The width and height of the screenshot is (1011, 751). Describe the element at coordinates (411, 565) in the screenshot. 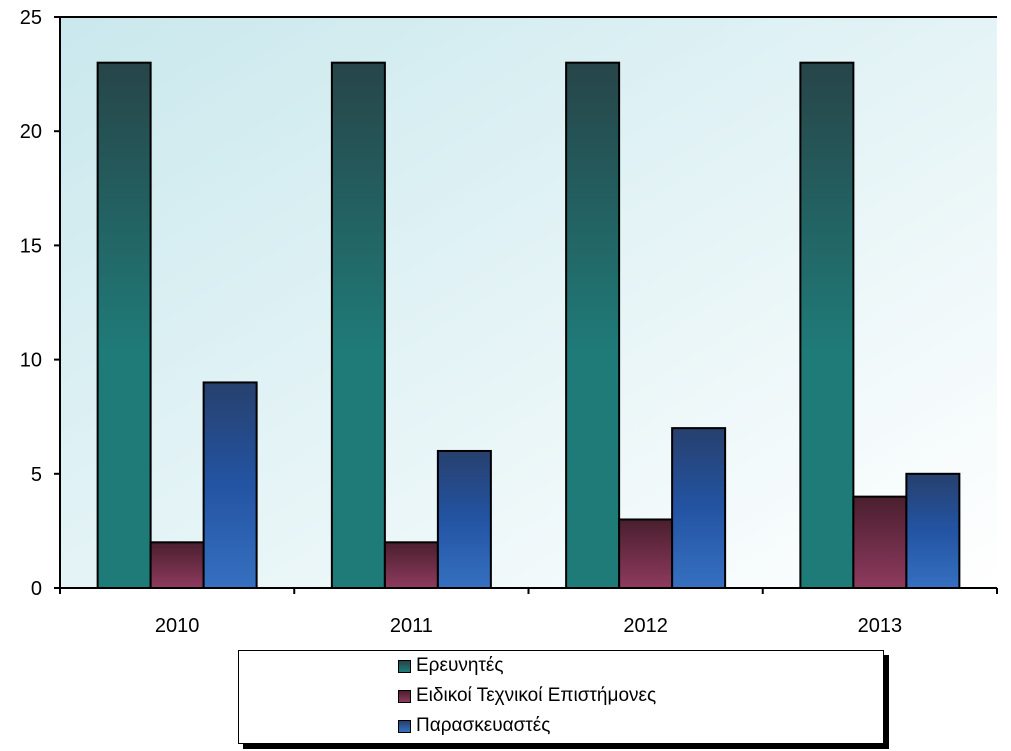

I see `bar-series-2-2011` at that location.